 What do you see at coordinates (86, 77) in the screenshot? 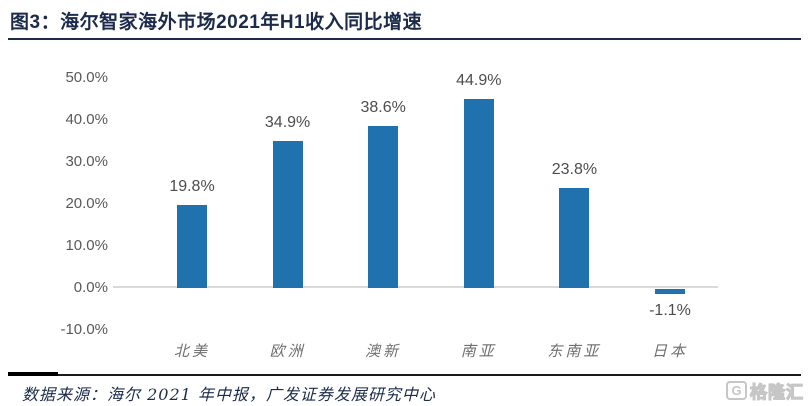
I see `y-axis-tick-label: 50.0%` at bounding box center [86, 77].